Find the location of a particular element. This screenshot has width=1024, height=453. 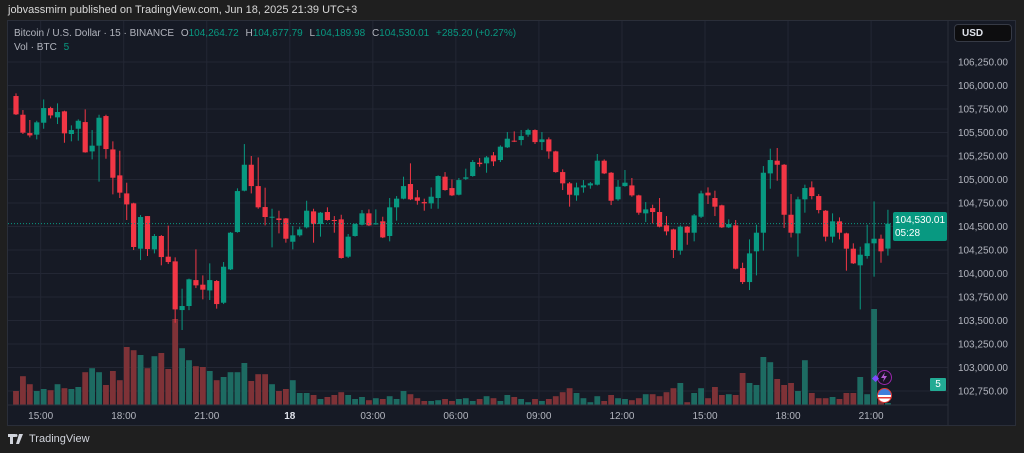

price-tick-label: 104,500.00 is located at coordinates (983, 227).